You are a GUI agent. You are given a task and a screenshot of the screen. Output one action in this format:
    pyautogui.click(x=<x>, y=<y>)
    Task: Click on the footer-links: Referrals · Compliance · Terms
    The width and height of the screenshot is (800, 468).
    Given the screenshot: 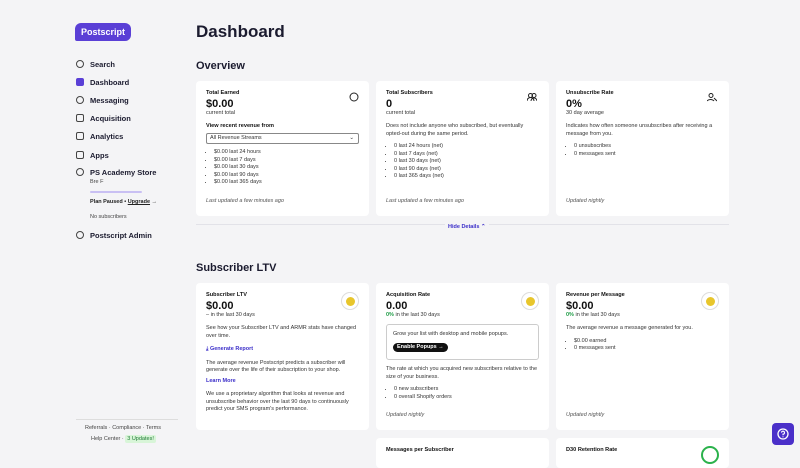 What is the action you would take?
    pyautogui.click(x=123, y=428)
    